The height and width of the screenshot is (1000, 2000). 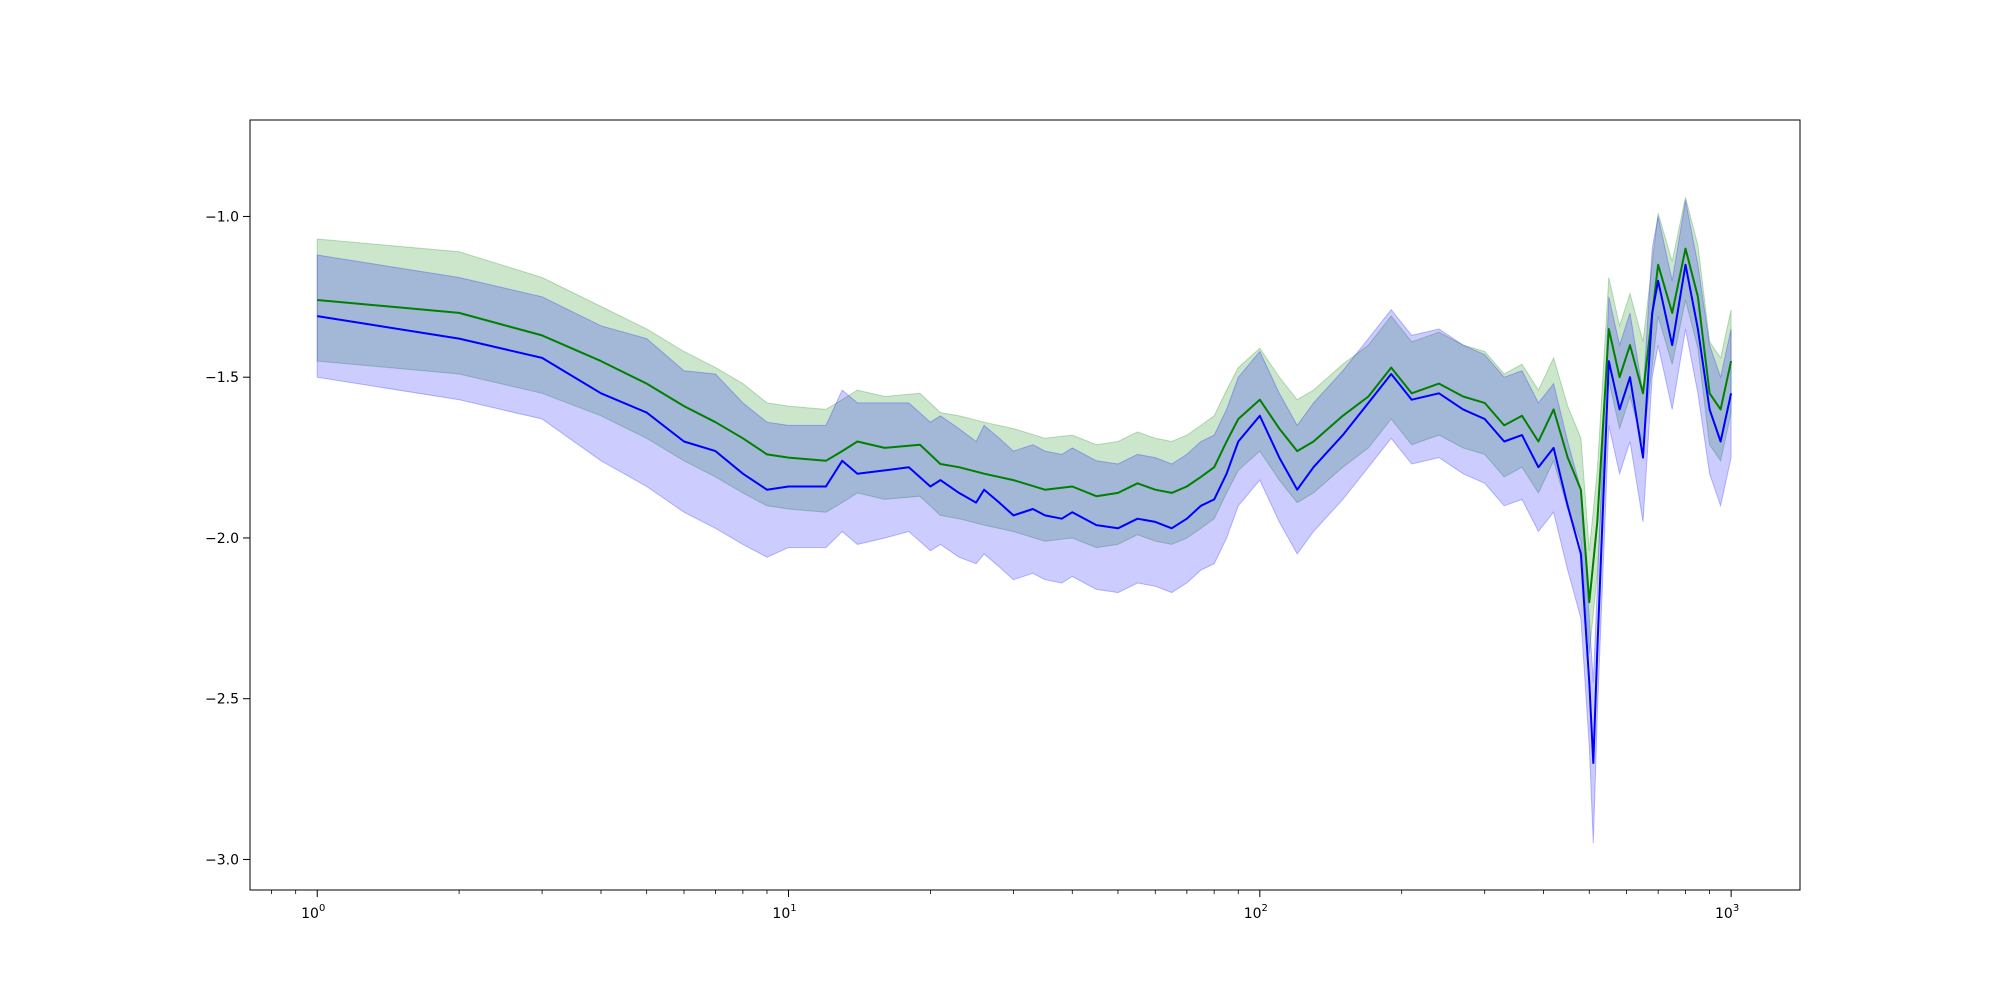 What do you see at coordinates (222, 539) in the screenshot?
I see `y-tick-label: −2.0` at bounding box center [222, 539].